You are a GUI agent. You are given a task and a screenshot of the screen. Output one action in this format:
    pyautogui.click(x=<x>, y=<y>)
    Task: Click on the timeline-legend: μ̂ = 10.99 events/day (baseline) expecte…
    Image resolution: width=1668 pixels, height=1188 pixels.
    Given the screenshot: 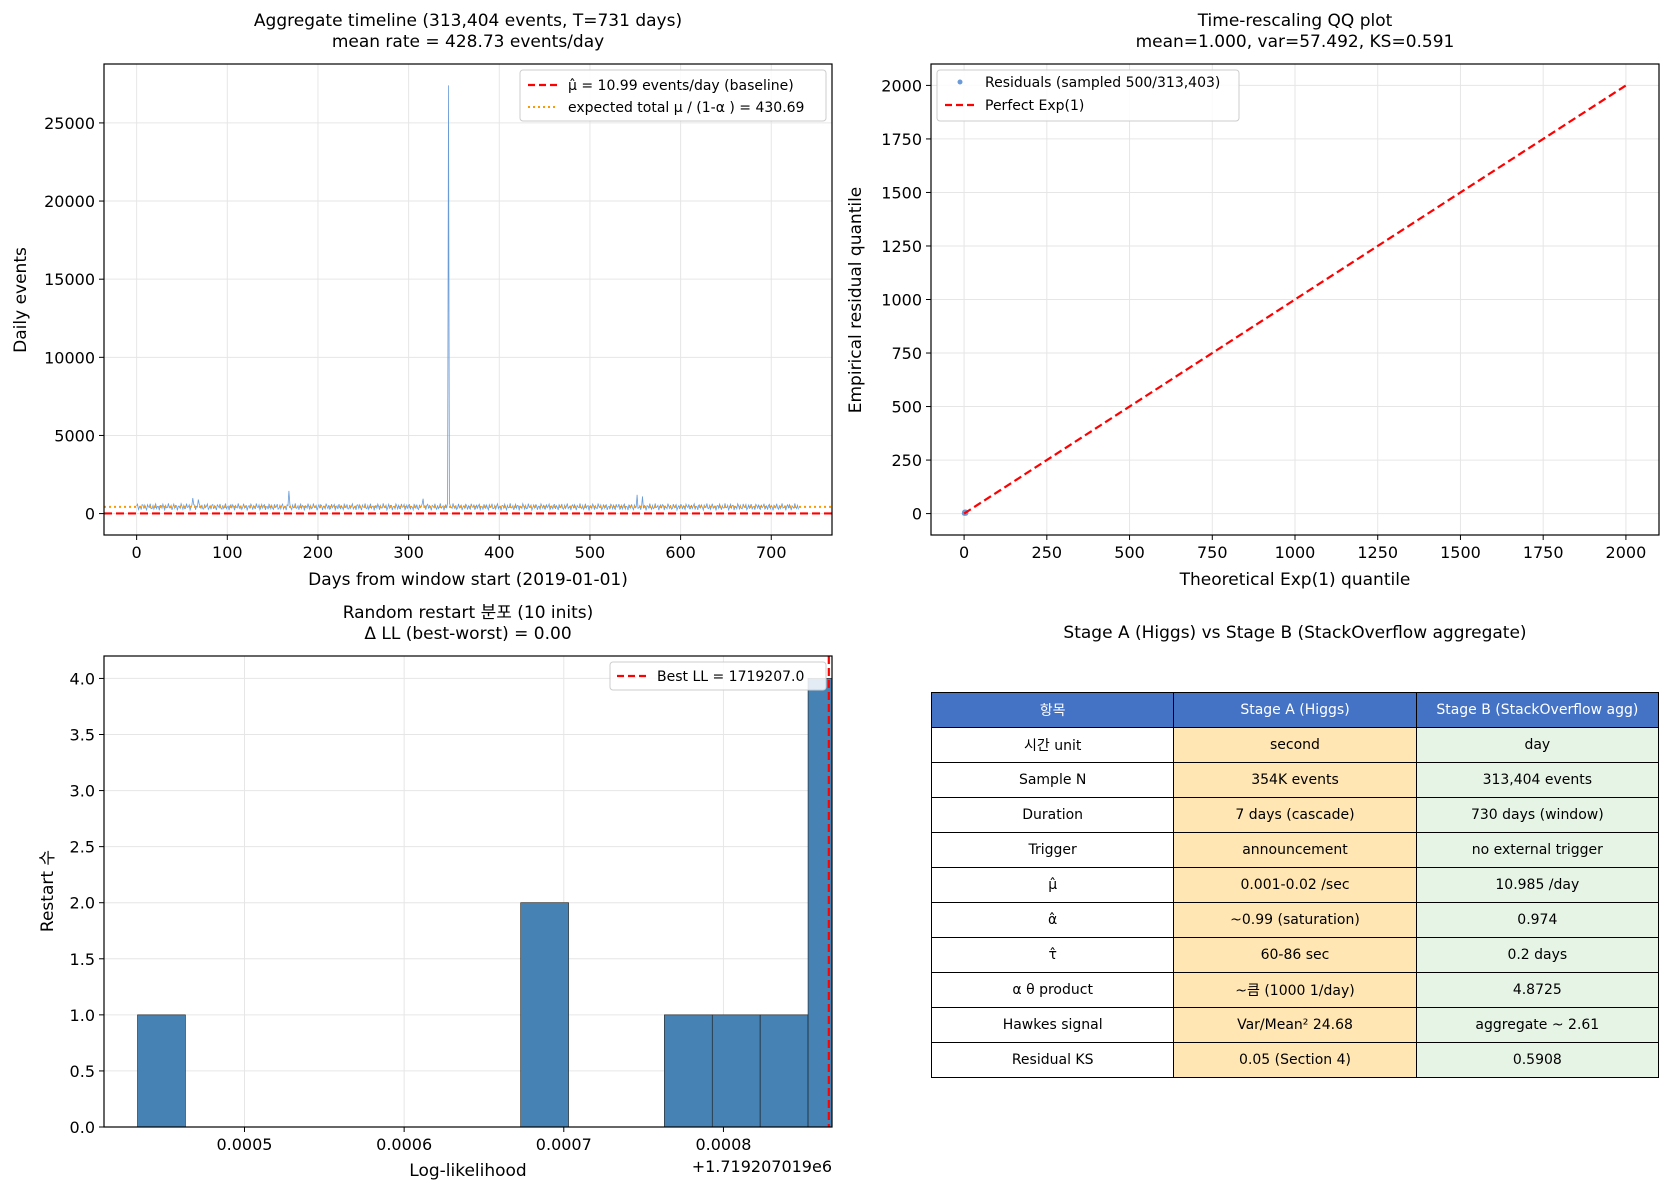 What is the action you would take?
    pyautogui.click(x=673, y=95)
    